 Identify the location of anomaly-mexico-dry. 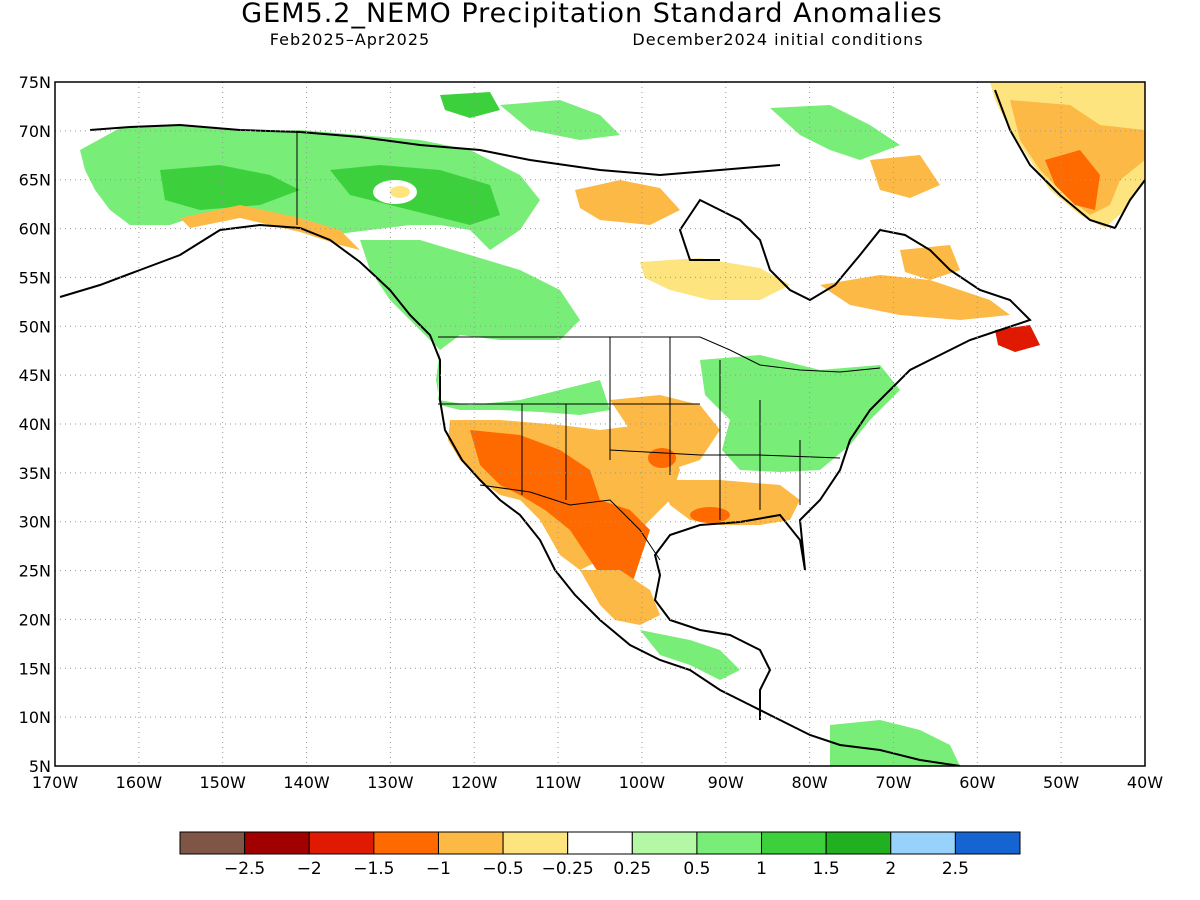
(620, 597).